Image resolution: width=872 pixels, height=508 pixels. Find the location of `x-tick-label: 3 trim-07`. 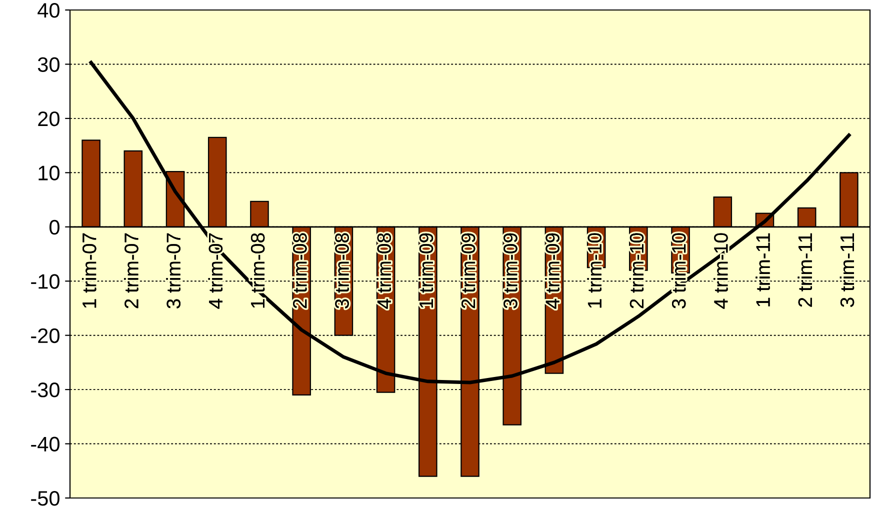

x-tick-label: 3 trim-07 is located at coordinates (173, 270).